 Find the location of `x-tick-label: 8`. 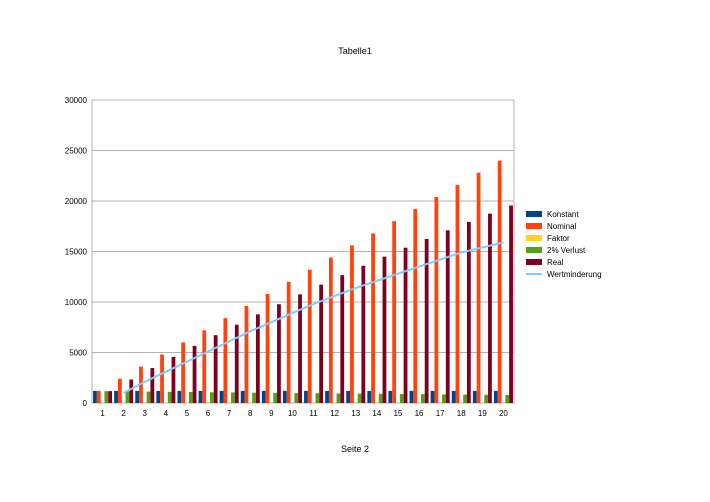

x-tick-label: 8 is located at coordinates (250, 413).